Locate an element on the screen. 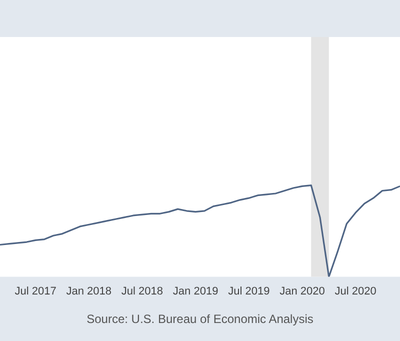  x-tick-label: Jan 2020 is located at coordinates (302, 291).